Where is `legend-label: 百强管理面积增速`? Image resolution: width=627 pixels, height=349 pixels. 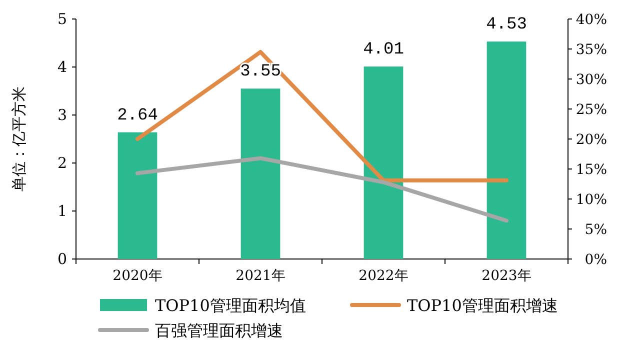
legend-label: 百强管理面积增速 is located at coordinates (219, 330).